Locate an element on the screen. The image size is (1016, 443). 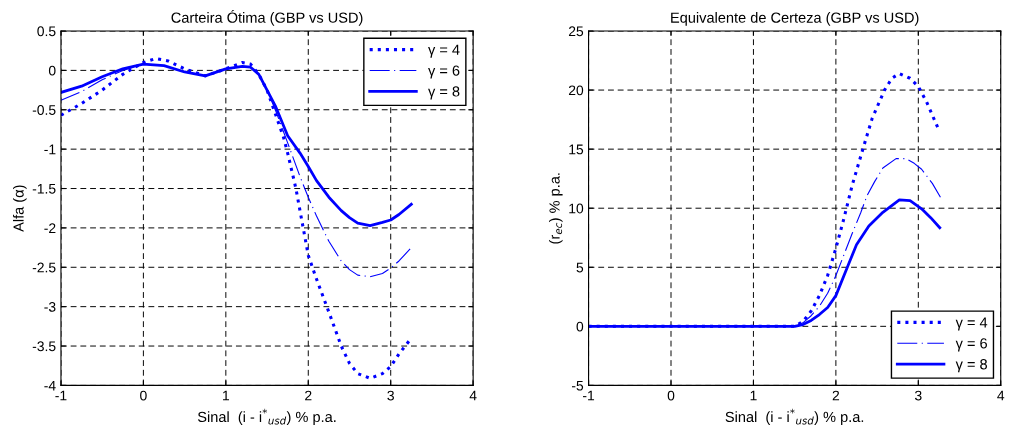
y-tick-label: -5 is located at coordinates (577, 385).